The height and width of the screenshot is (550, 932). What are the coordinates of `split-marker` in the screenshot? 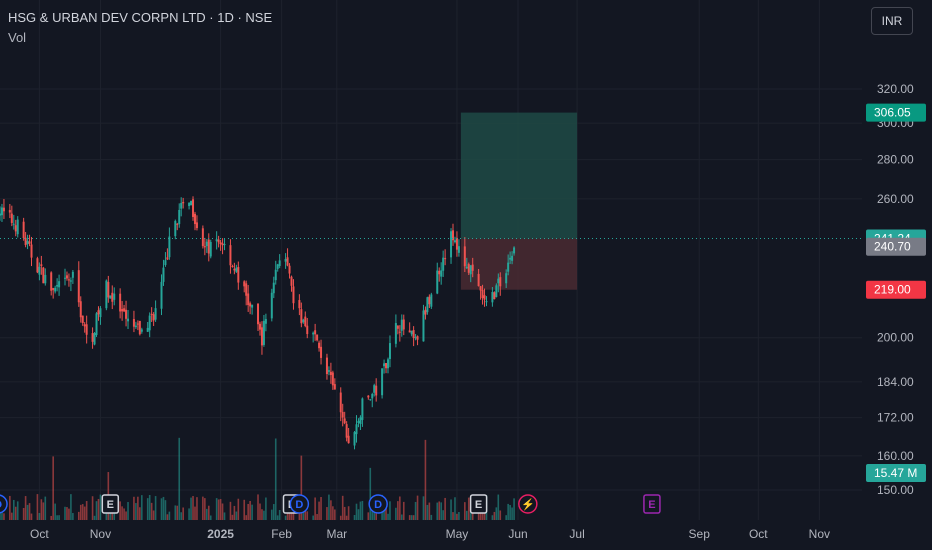 It's located at (528, 504).